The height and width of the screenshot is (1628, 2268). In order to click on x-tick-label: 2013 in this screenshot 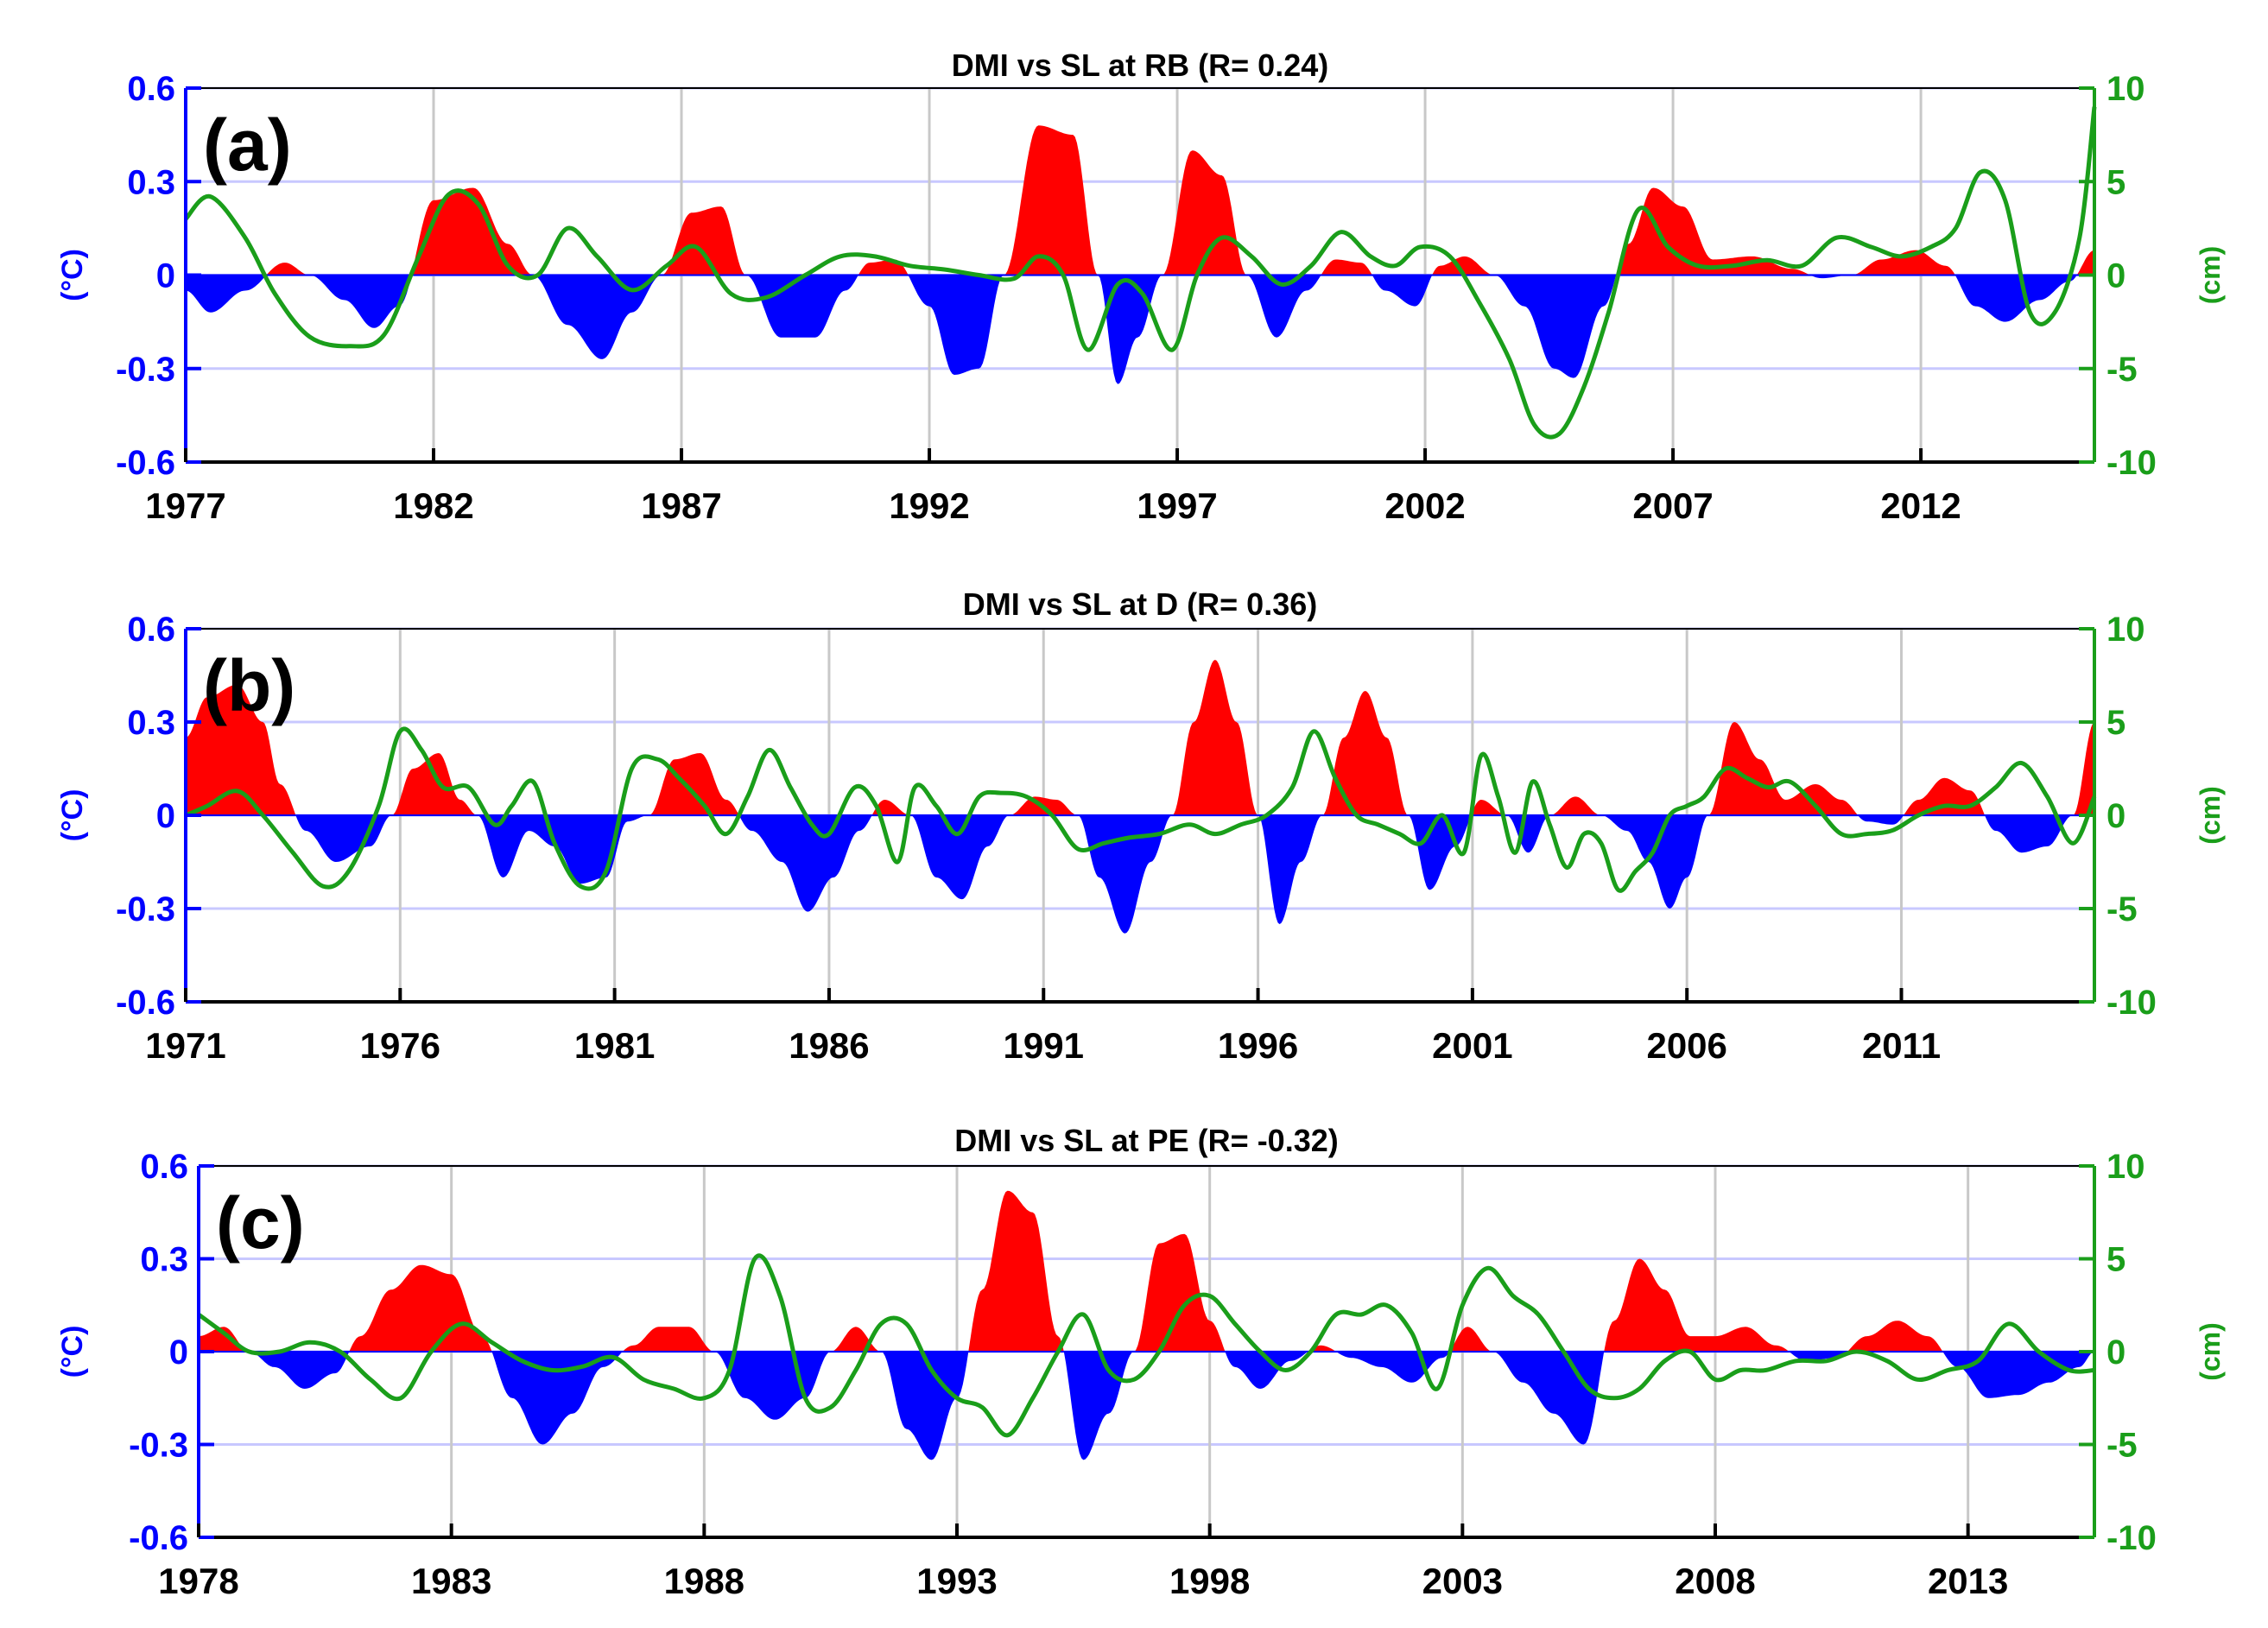, I will do `click(1968, 1581)`.